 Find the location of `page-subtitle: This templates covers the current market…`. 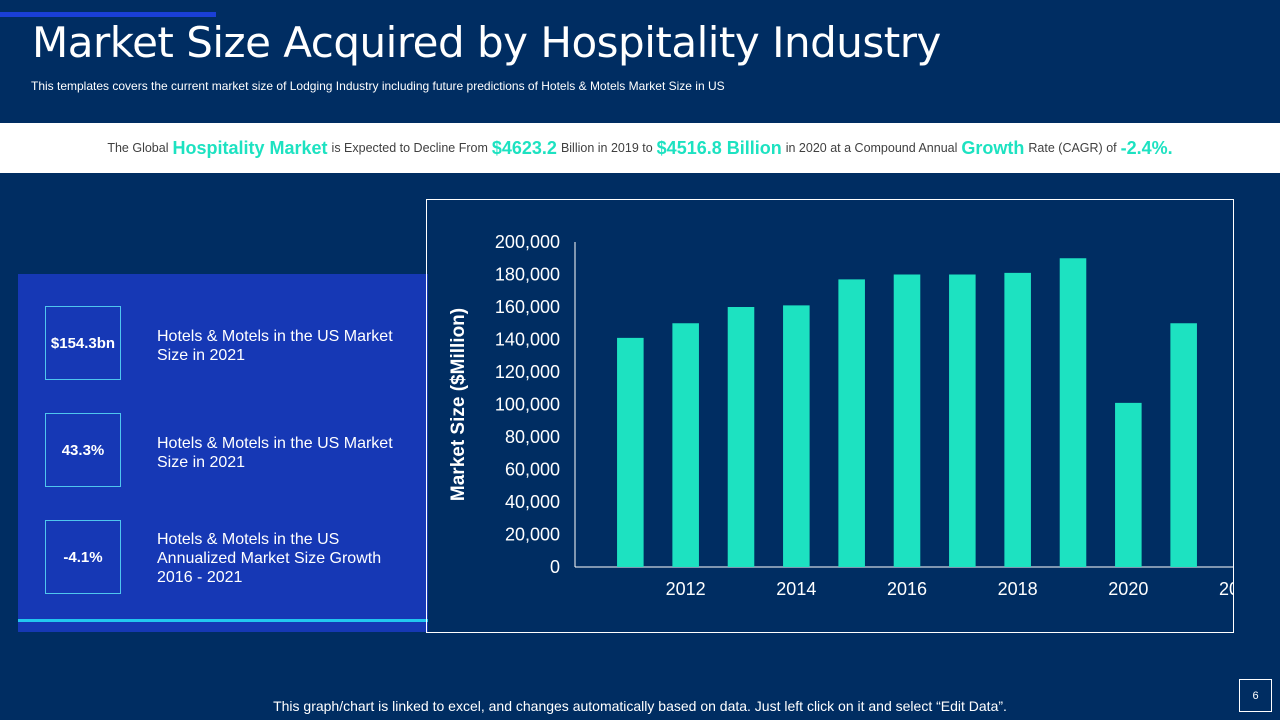

page-subtitle: This templates covers the current market… is located at coordinates (378, 86).